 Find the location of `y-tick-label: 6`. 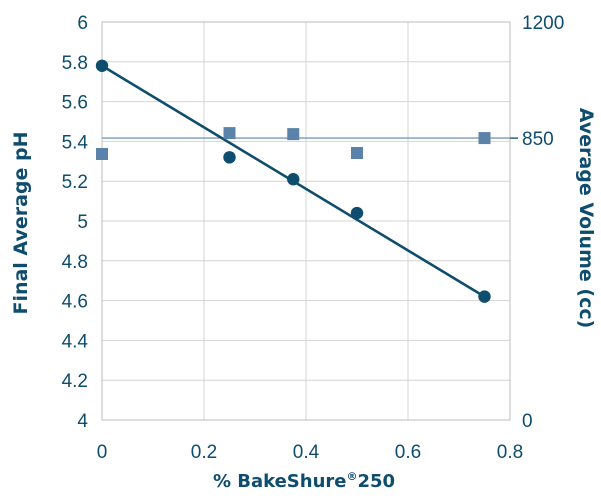

y-tick-label: 6 is located at coordinates (82, 23).